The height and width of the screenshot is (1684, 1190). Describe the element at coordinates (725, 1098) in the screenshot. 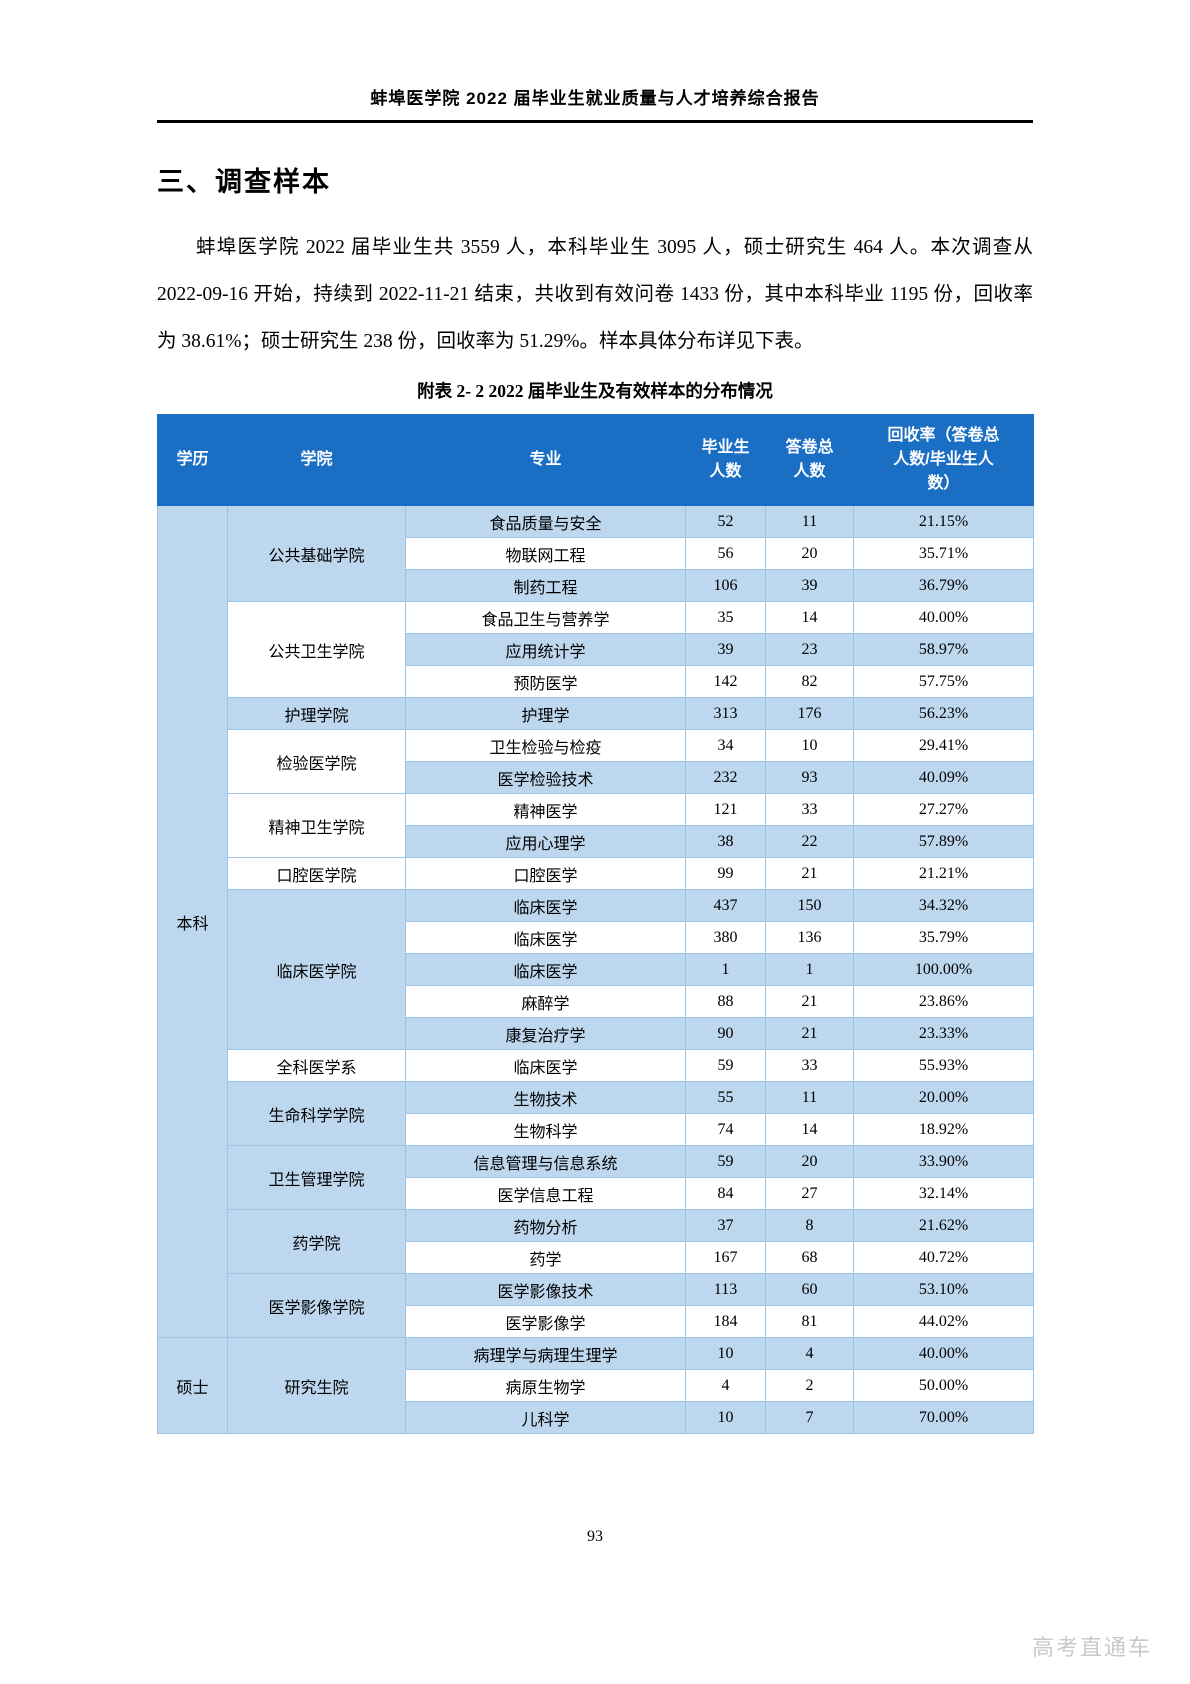

I see `graduates-cell: 55` at that location.